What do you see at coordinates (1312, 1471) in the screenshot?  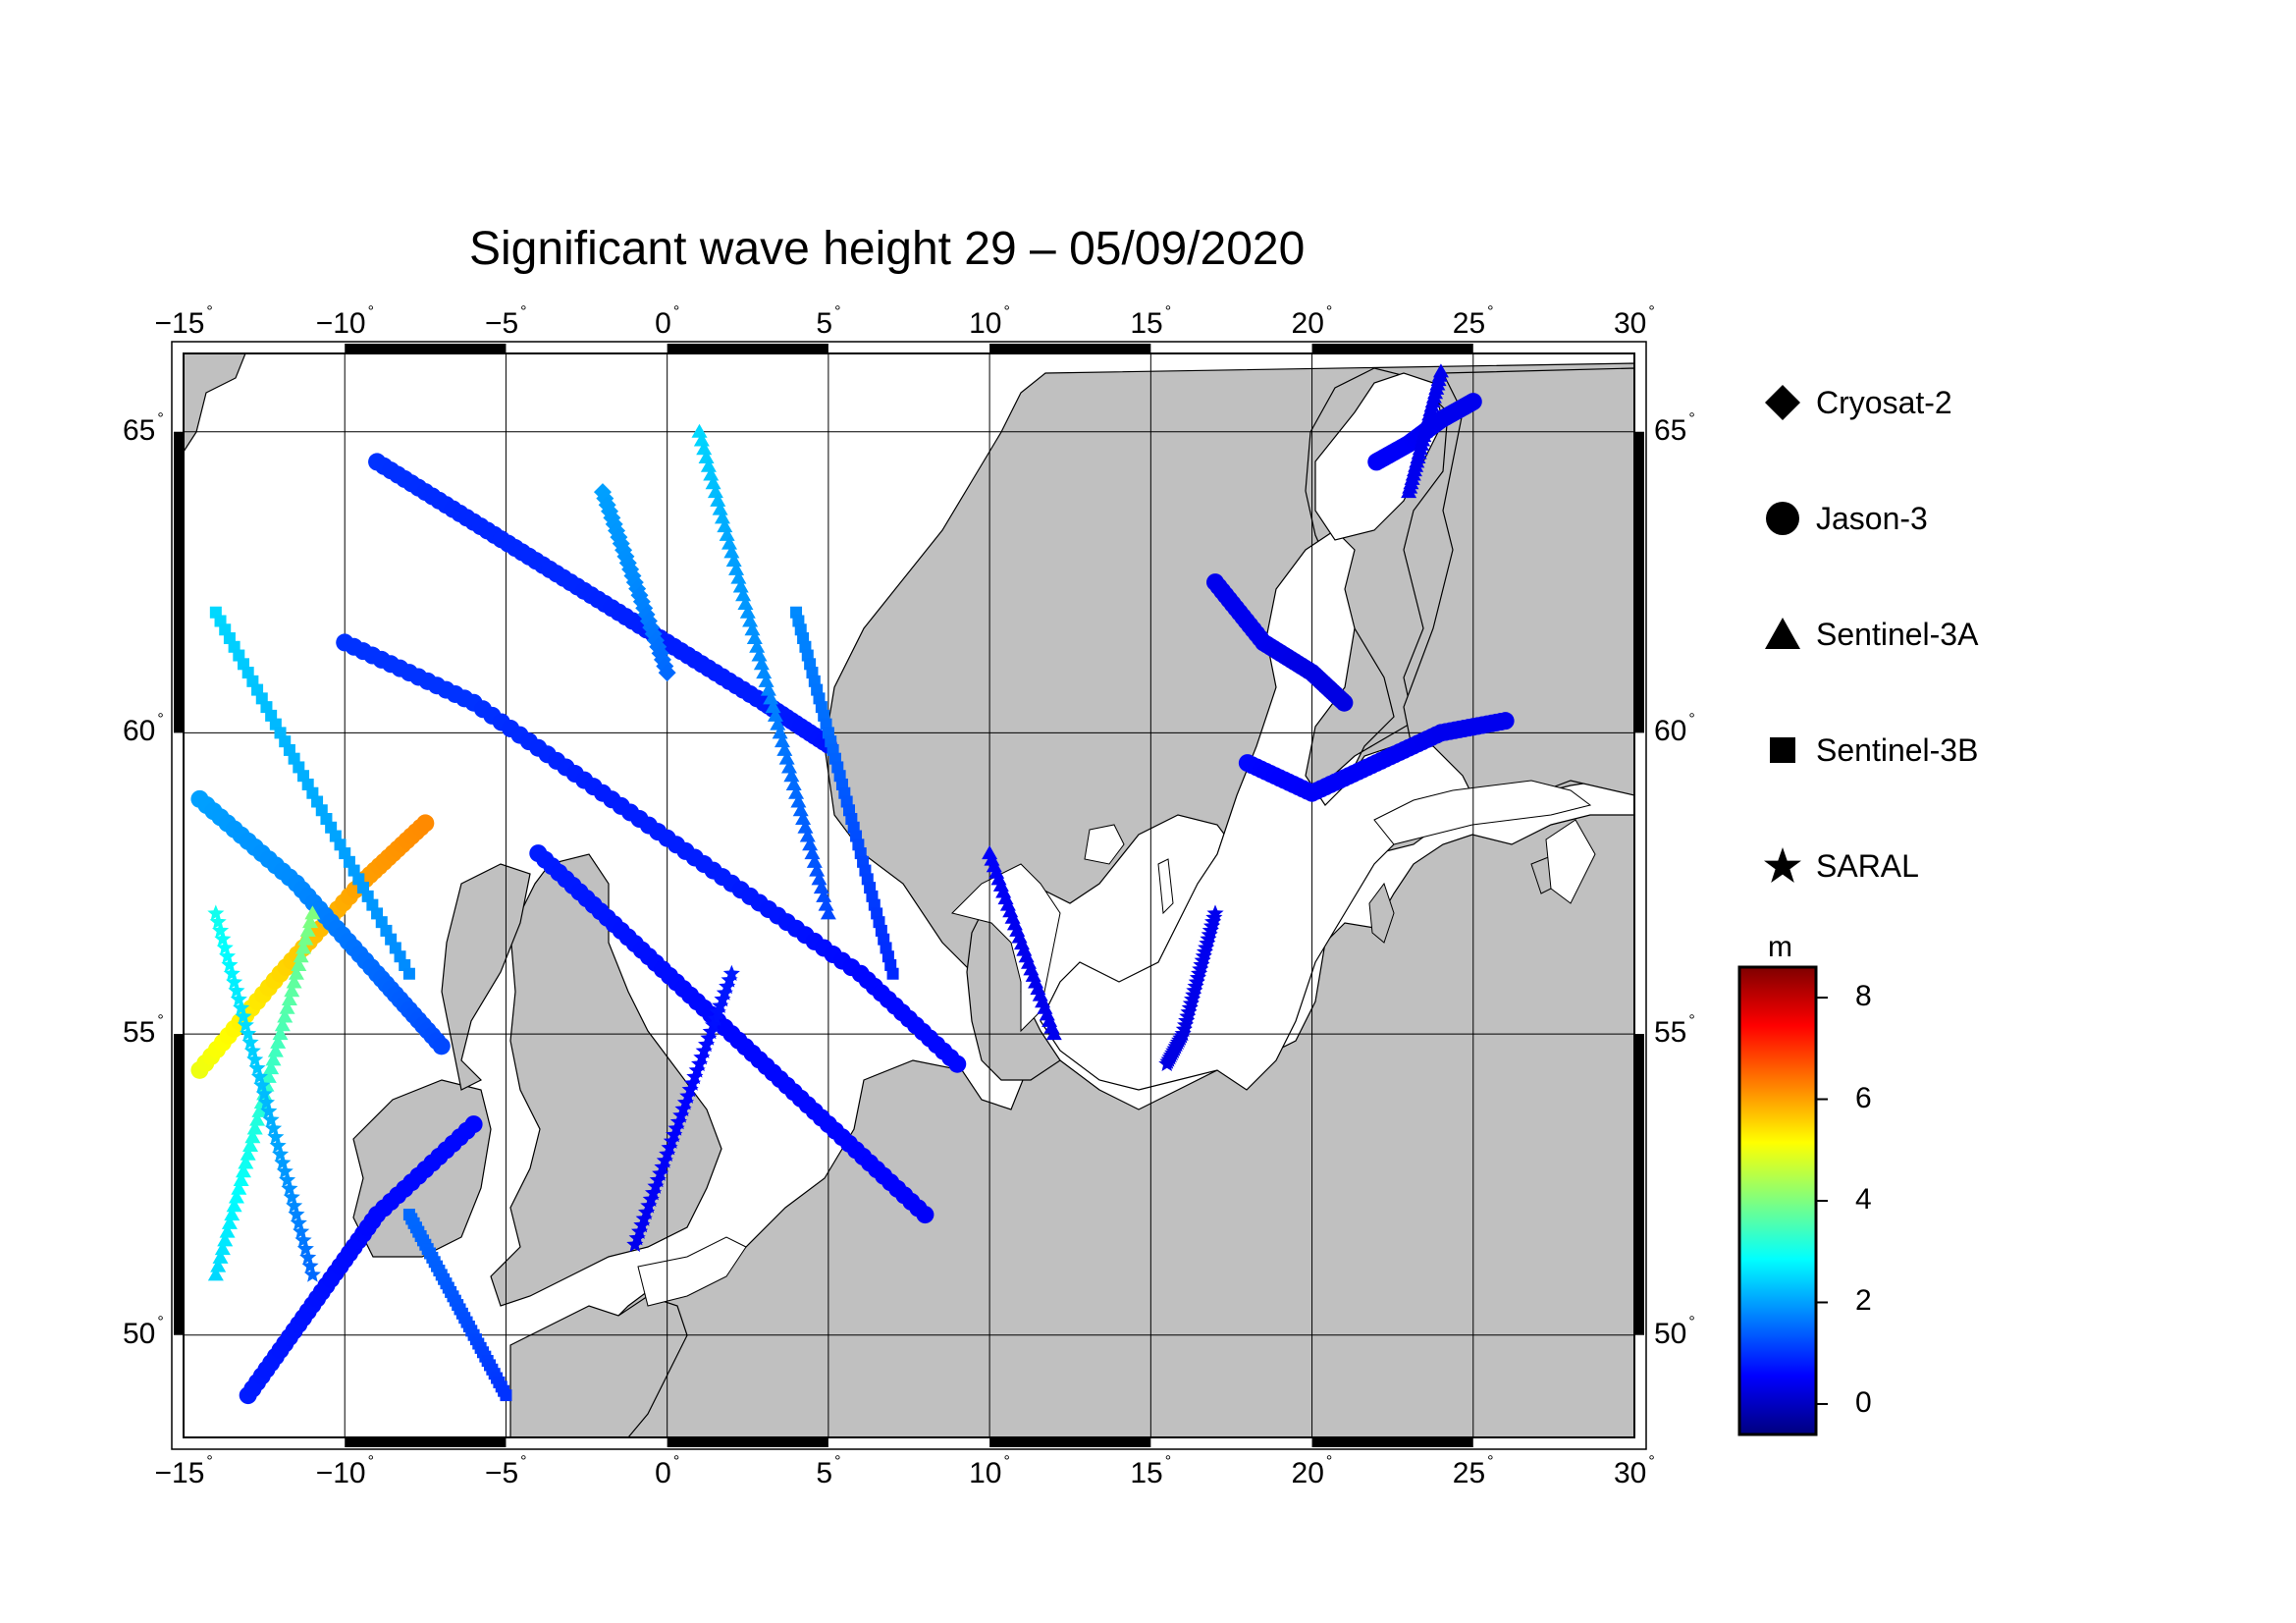 I see `tick-label: 20 °` at bounding box center [1312, 1471].